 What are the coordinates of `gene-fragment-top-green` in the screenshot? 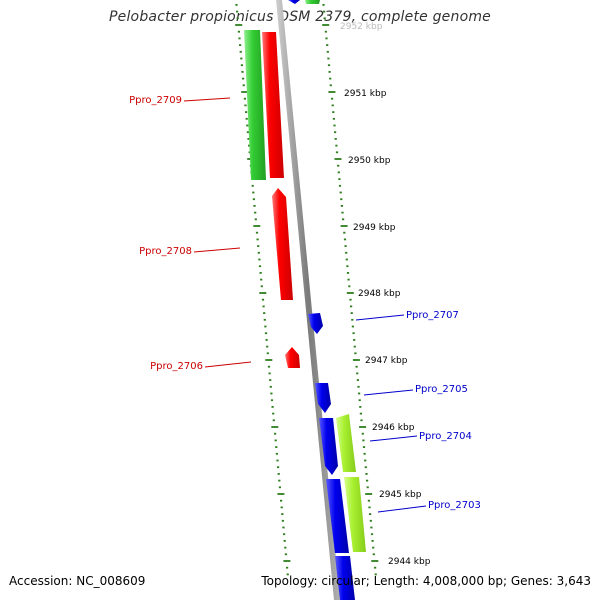 It's located at (312, 2).